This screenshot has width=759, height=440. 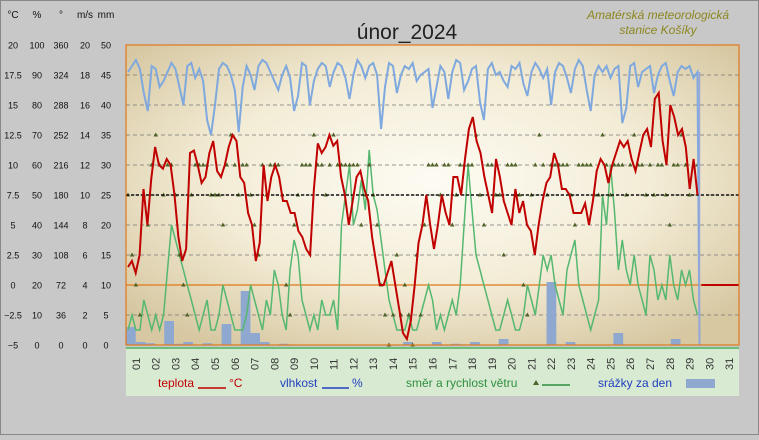 I want to click on axis-tick: 12, so click(x=85, y=166).